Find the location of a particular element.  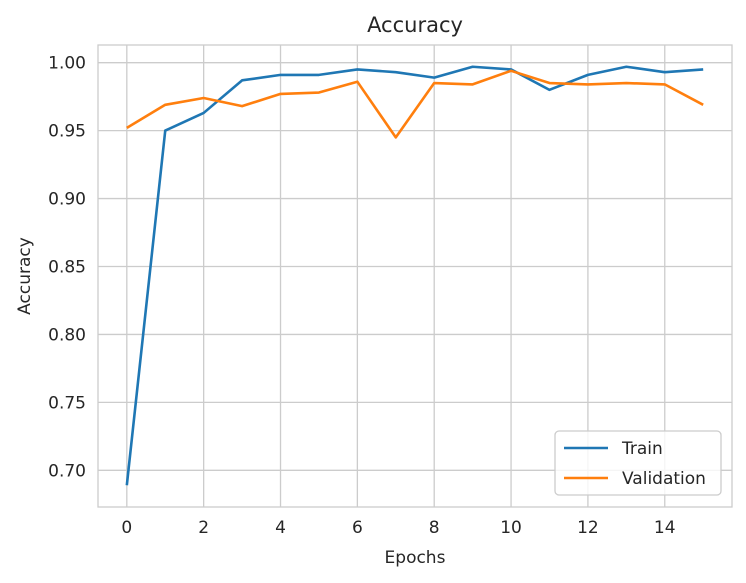

chart-title: Accuracy is located at coordinates (415, 25).